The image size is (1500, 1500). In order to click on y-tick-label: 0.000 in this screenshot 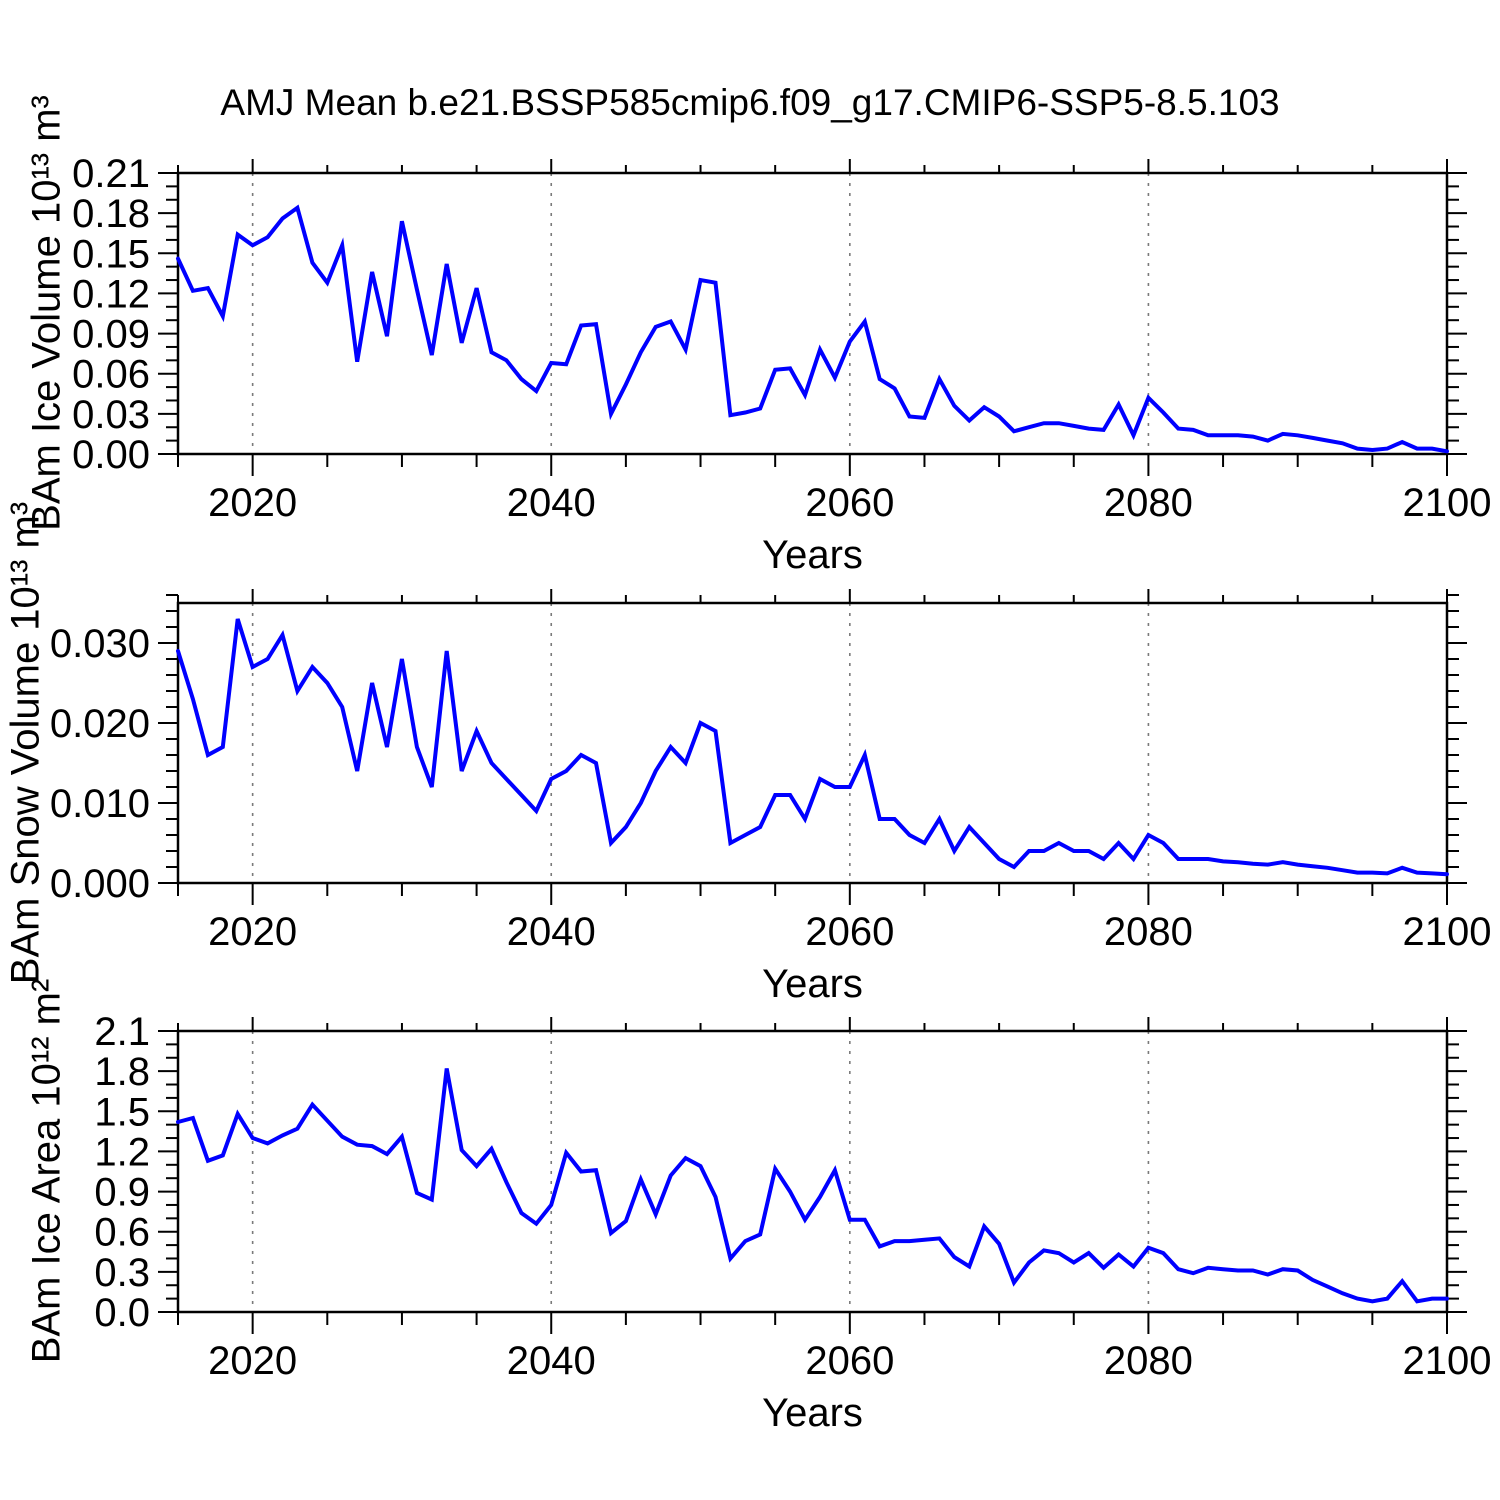, I will do `click(100, 884)`.